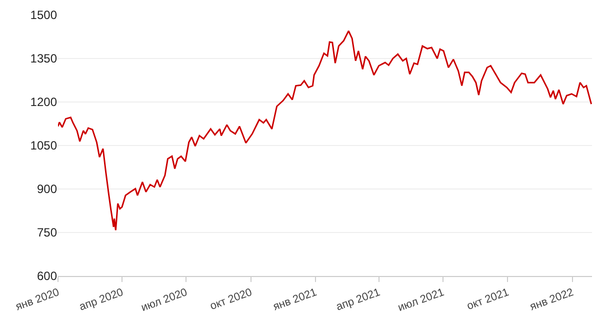 This screenshot has width=600, height=322. Describe the element at coordinates (47, 233) in the screenshot. I see `y-tick-label: 750` at that location.